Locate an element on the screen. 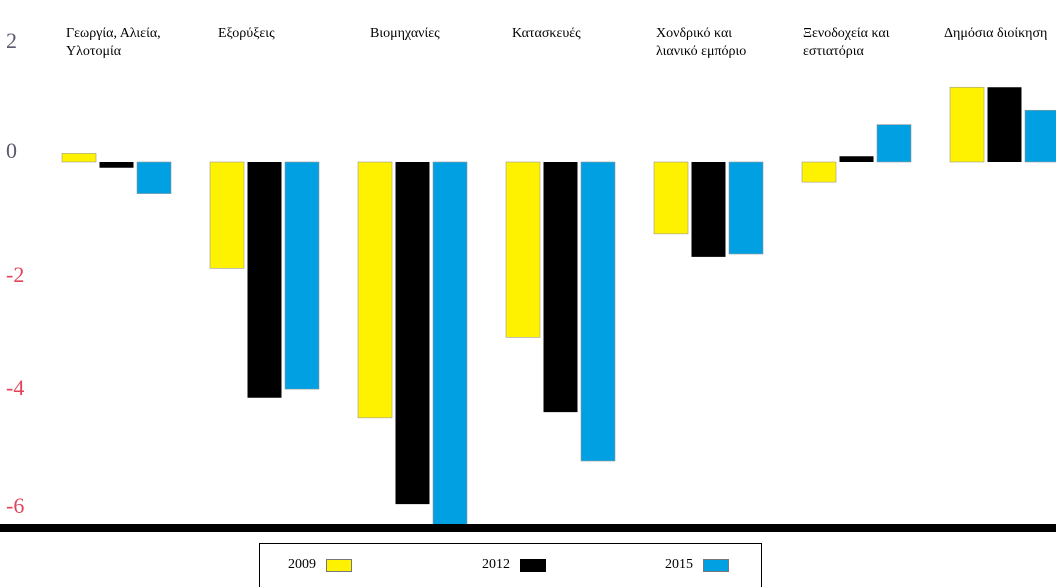  legend-label-2012: 2012 is located at coordinates (496, 564).